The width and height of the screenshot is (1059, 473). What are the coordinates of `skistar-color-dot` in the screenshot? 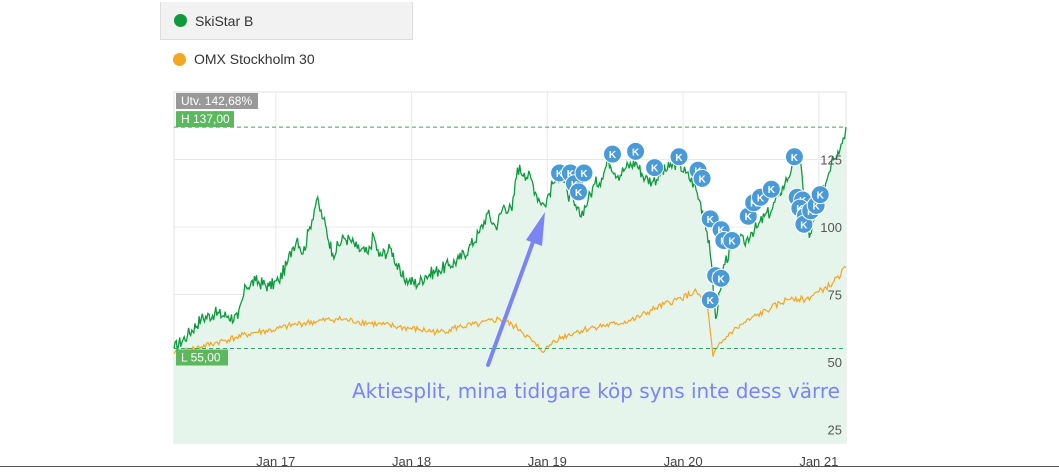 It's located at (180, 20).